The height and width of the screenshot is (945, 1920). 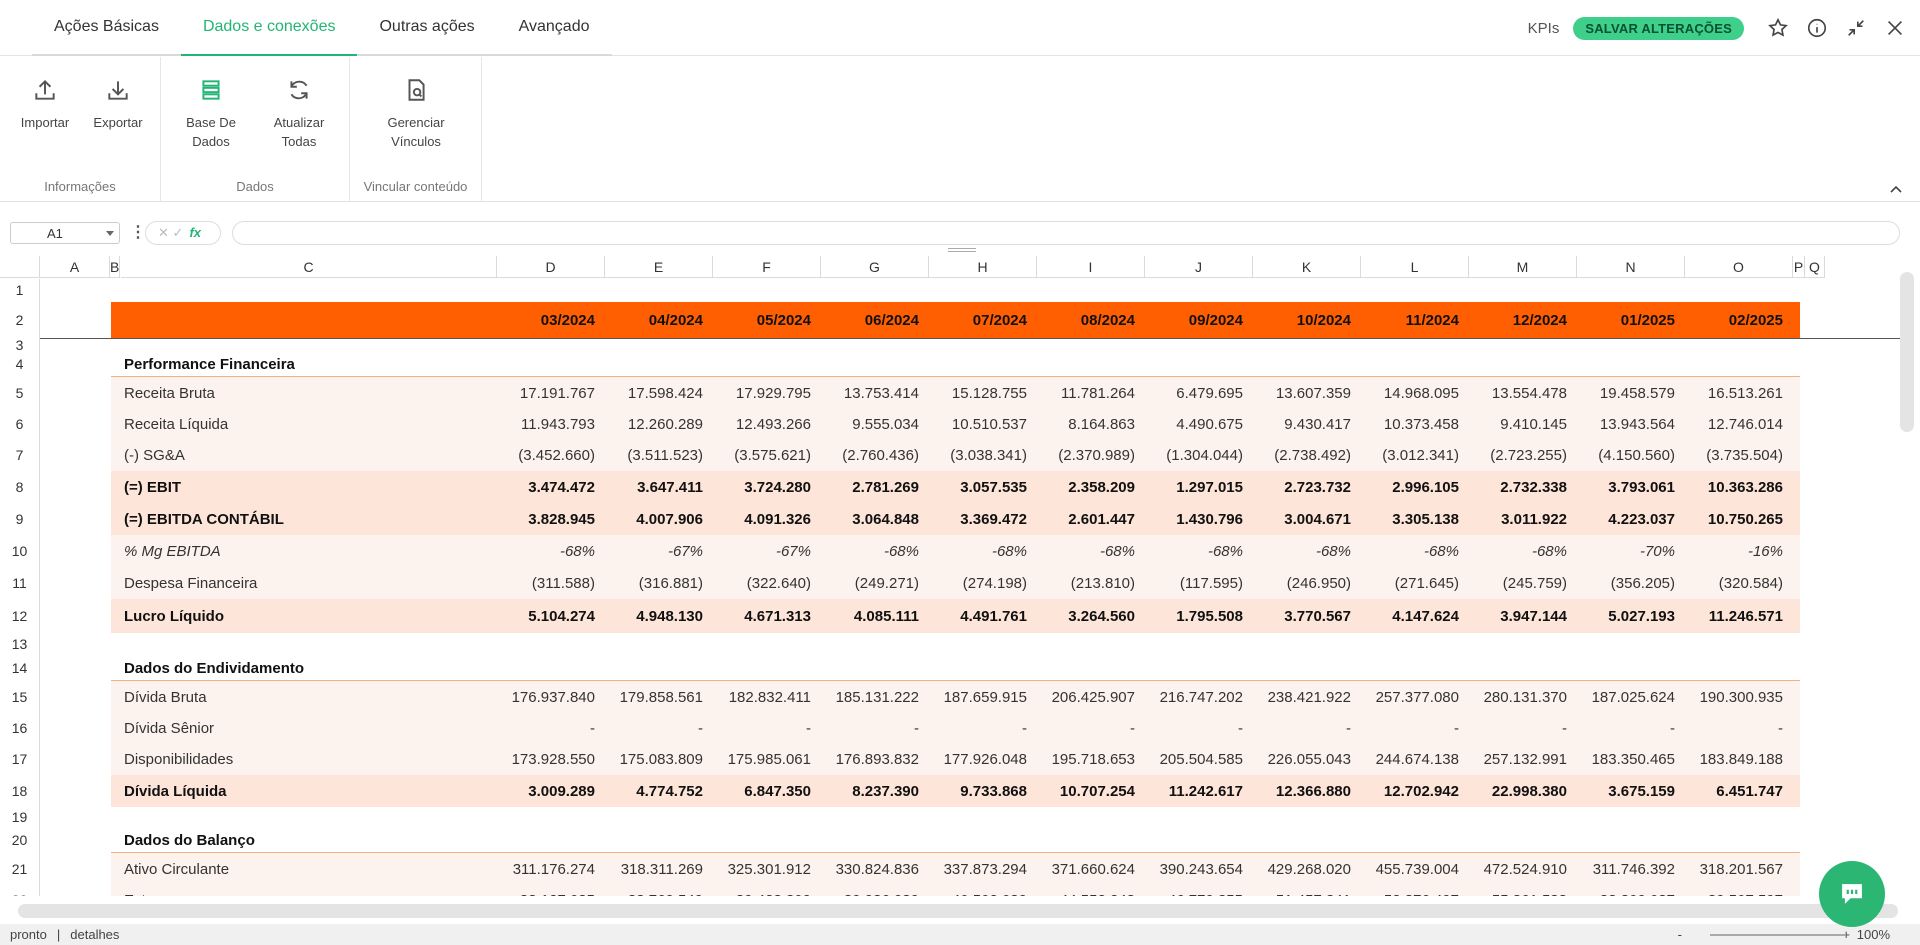 What do you see at coordinates (20, 345) in the screenshot?
I see `row-header: 3` at bounding box center [20, 345].